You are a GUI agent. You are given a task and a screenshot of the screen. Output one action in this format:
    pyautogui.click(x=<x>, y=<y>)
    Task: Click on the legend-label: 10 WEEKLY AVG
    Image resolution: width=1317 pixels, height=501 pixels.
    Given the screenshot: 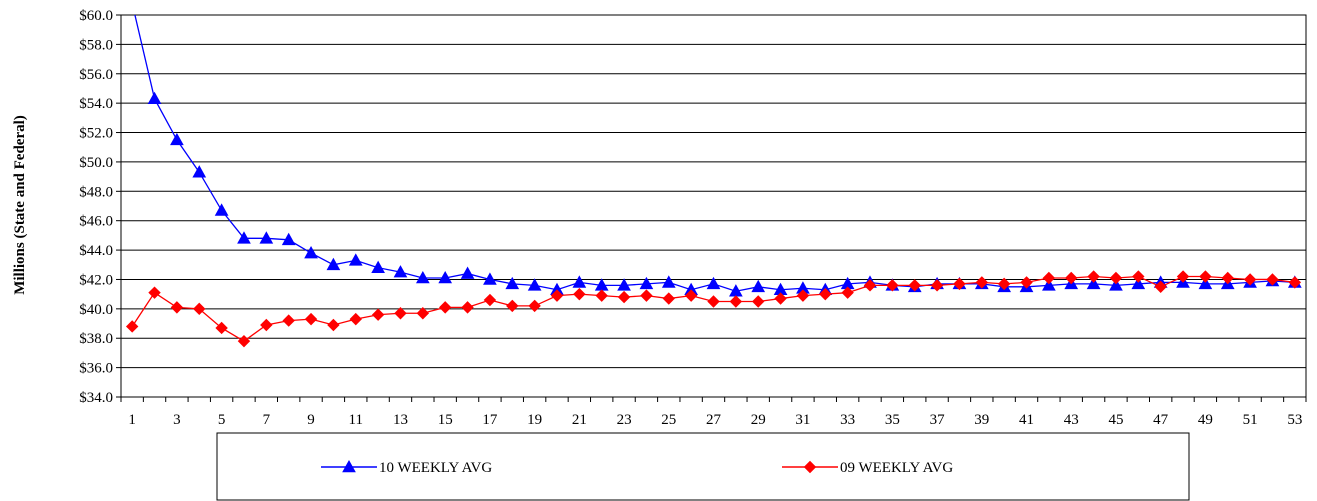 What is the action you would take?
    pyautogui.click(x=435, y=468)
    